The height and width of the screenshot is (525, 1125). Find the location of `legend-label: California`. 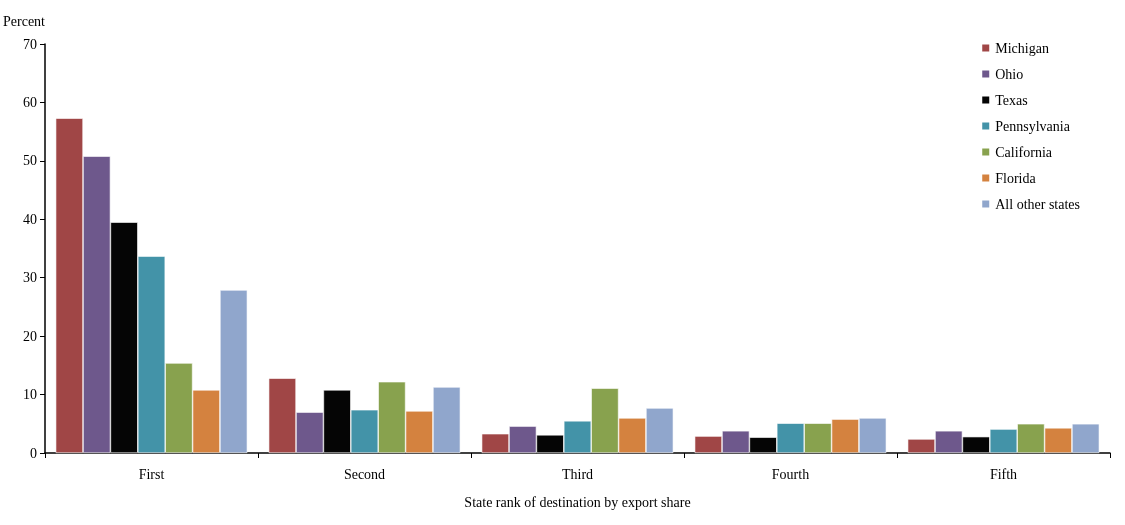

legend-label: California is located at coordinates (1024, 152).